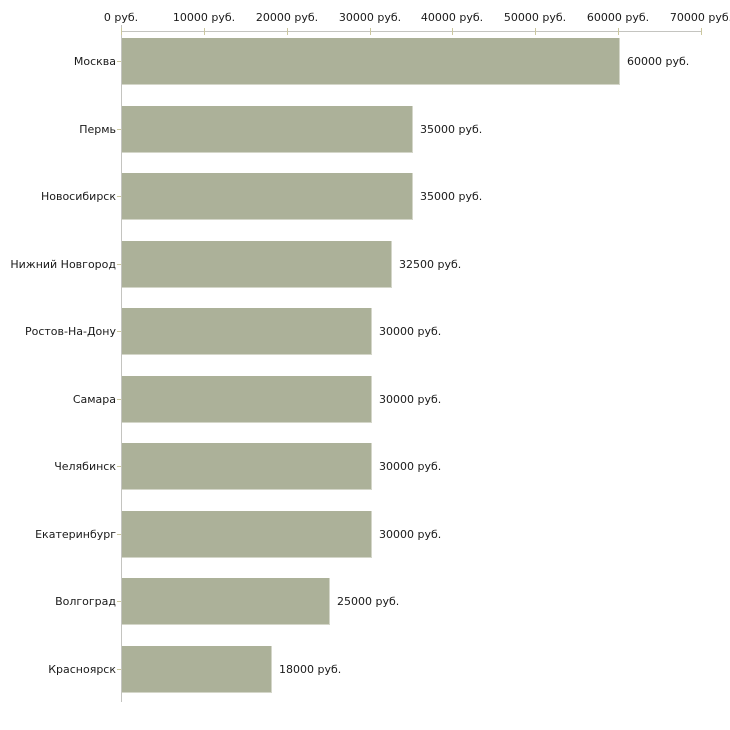  Describe the element at coordinates (82, 669) in the screenshot. I see `category-label: Красноярск` at that location.